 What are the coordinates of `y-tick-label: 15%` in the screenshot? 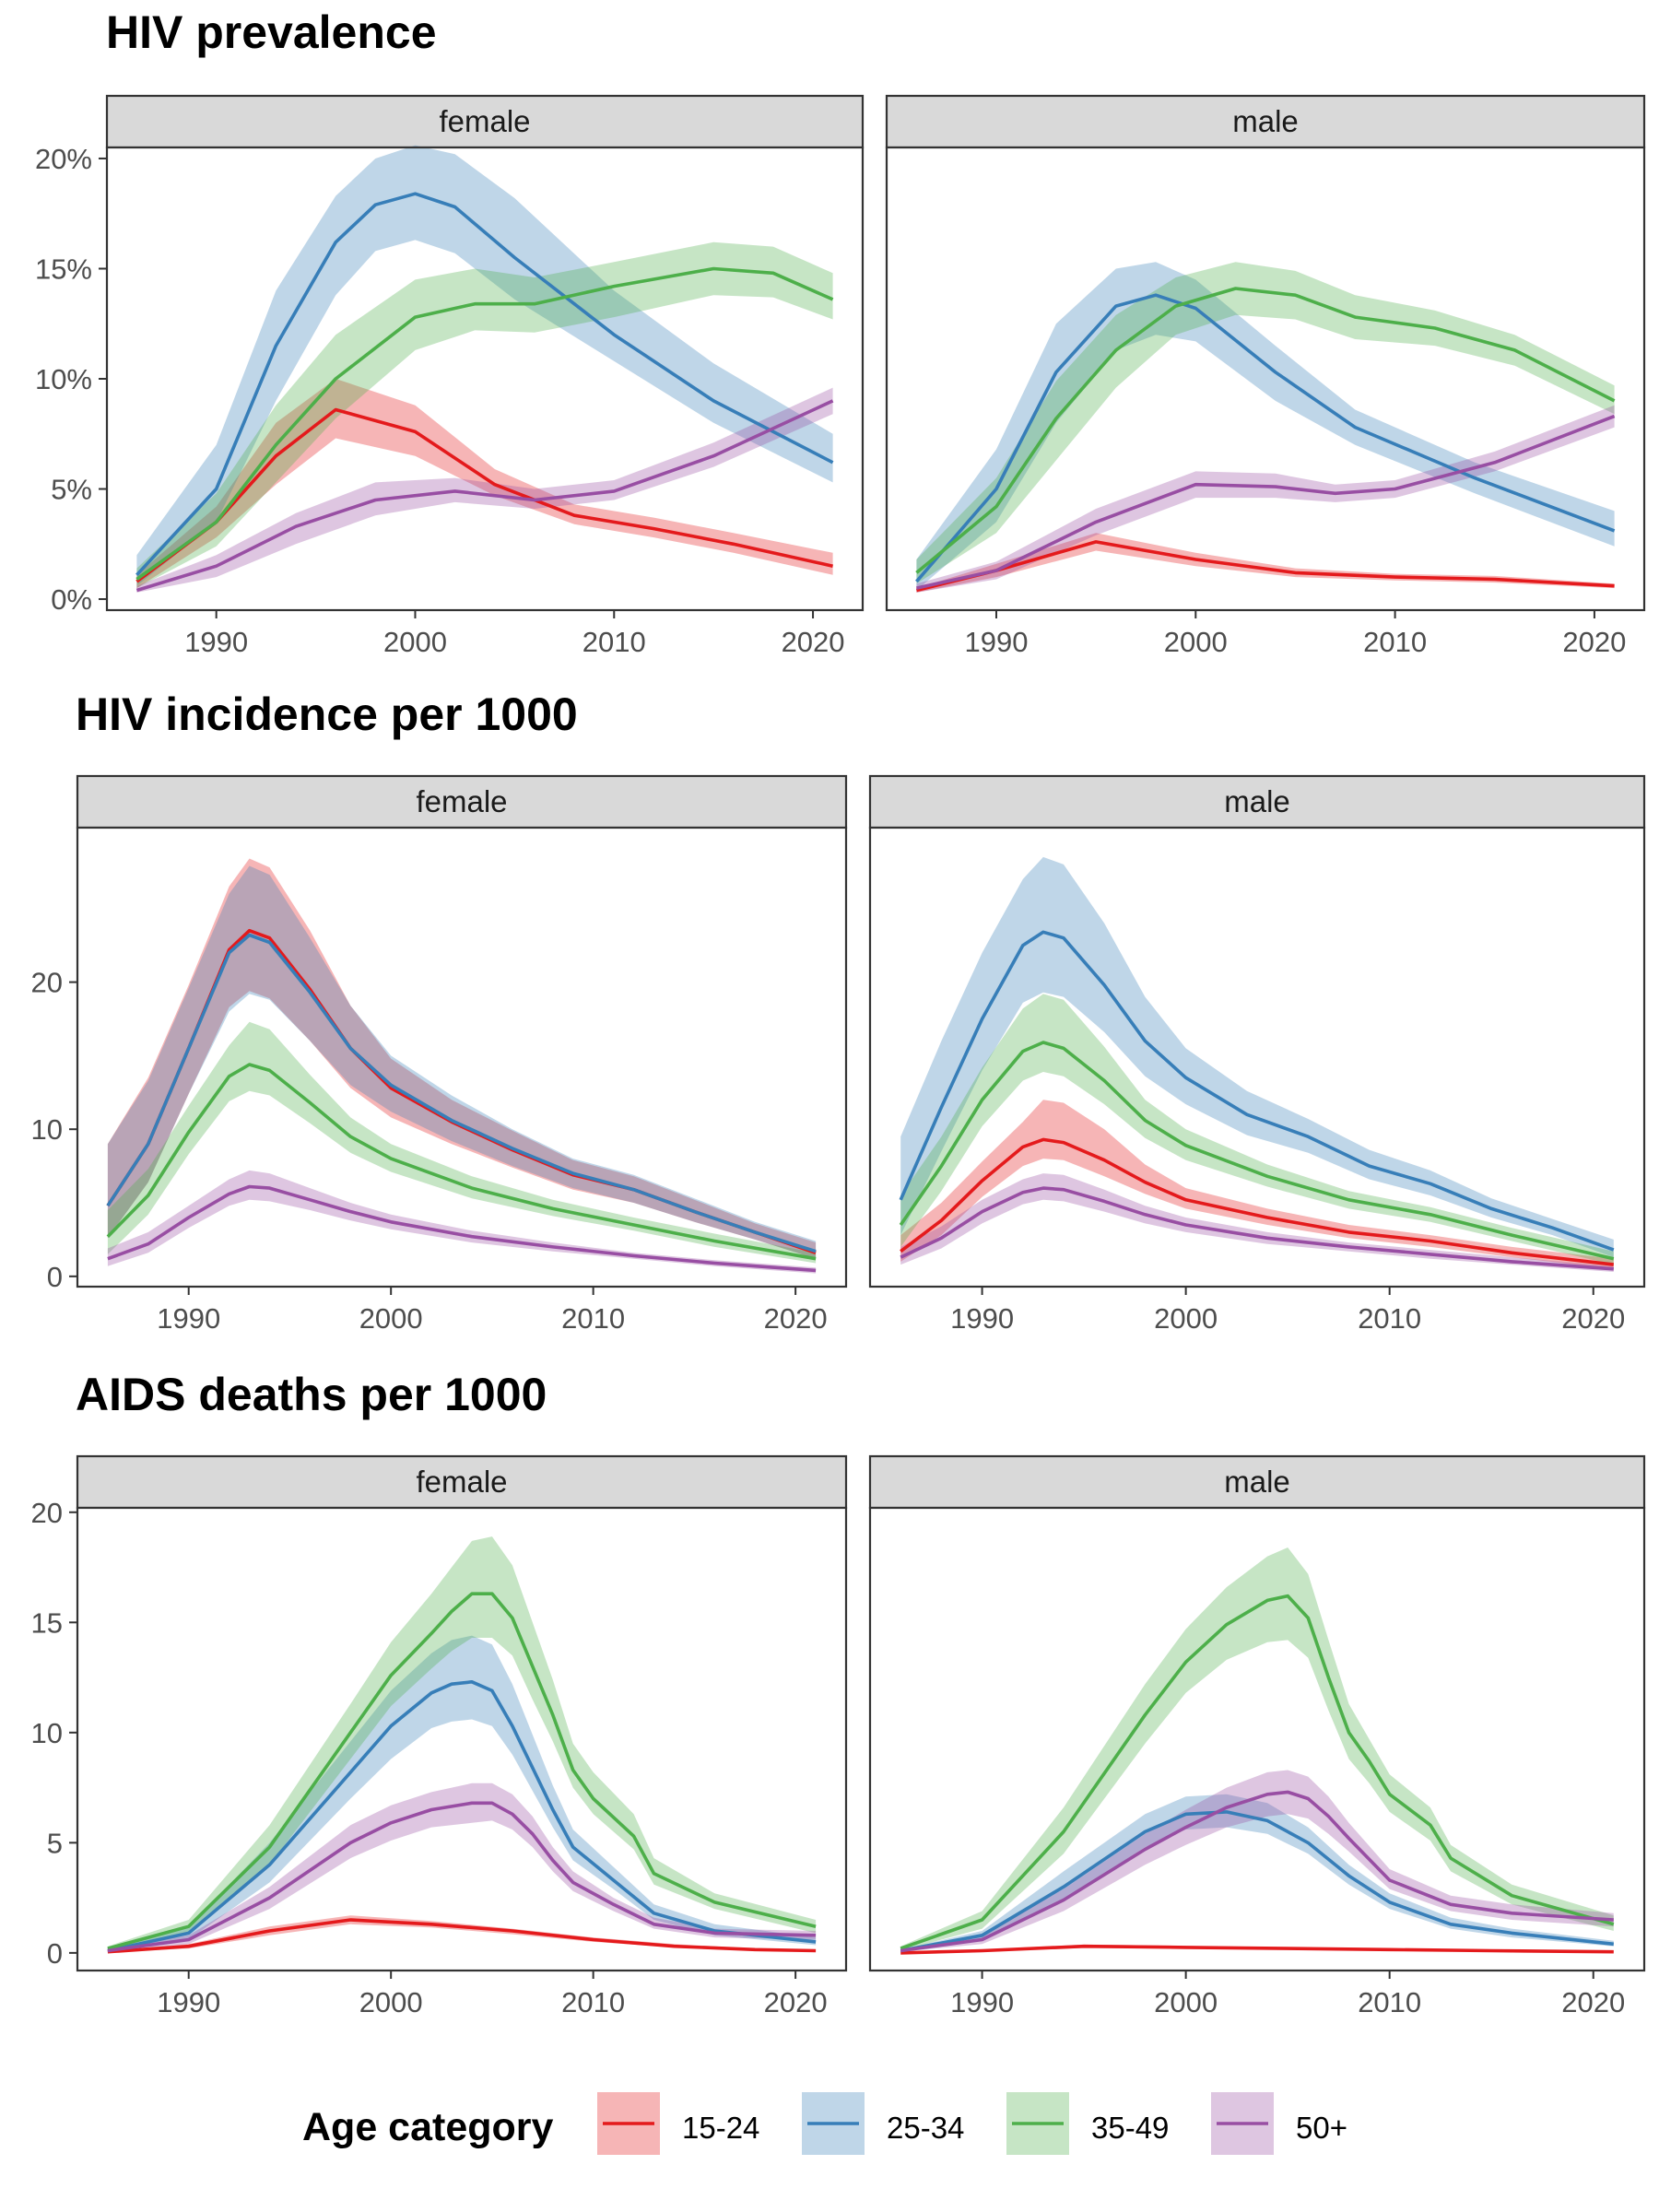 It's located at (63, 269).